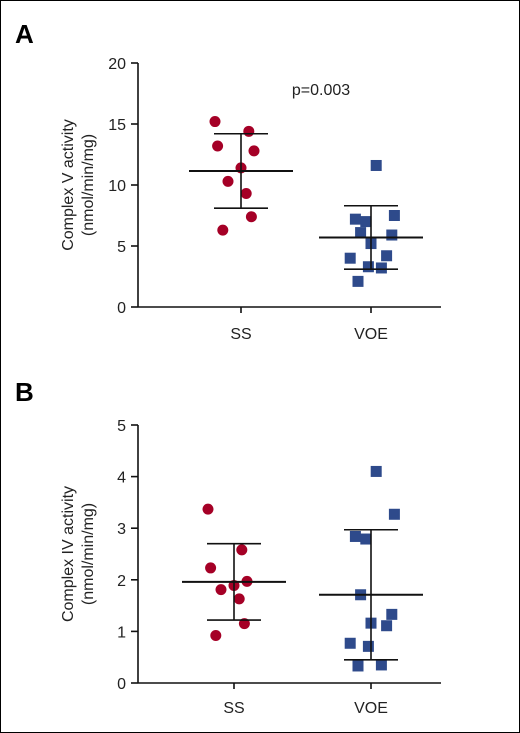  What do you see at coordinates (121, 478) in the screenshot?
I see `y-tick-label: 4` at bounding box center [121, 478].